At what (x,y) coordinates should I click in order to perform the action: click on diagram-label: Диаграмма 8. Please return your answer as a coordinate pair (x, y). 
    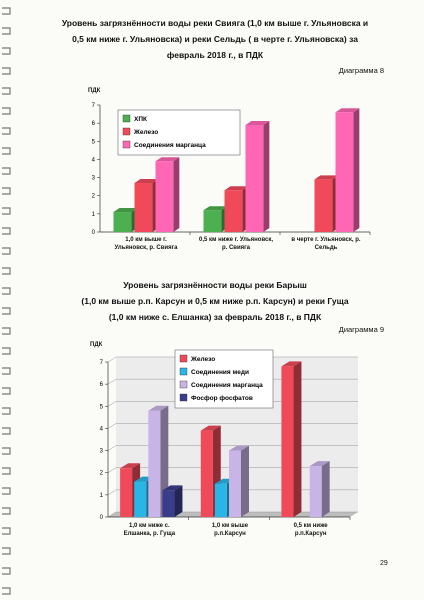
    Looking at the image, I should click on (361, 70).